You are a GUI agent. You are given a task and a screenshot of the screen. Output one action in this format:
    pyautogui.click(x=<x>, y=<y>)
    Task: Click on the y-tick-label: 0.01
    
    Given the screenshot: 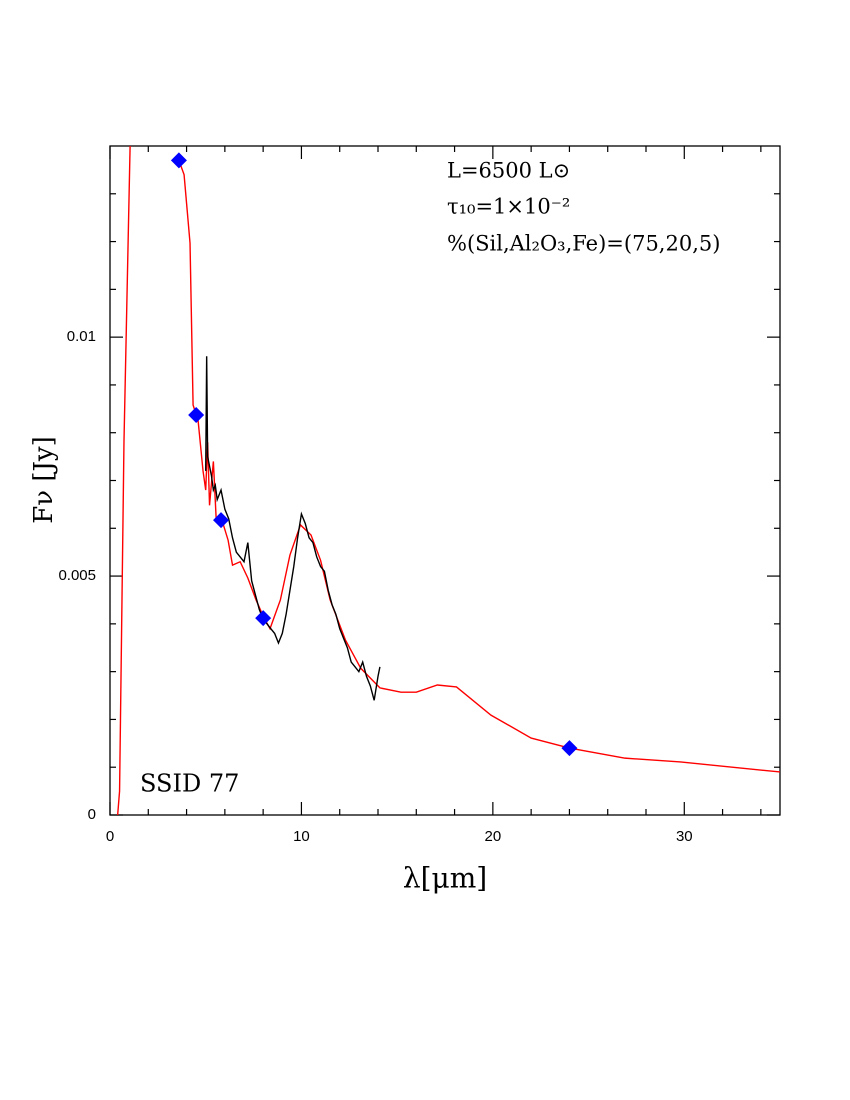 What is the action you would take?
    pyautogui.click(x=81, y=336)
    